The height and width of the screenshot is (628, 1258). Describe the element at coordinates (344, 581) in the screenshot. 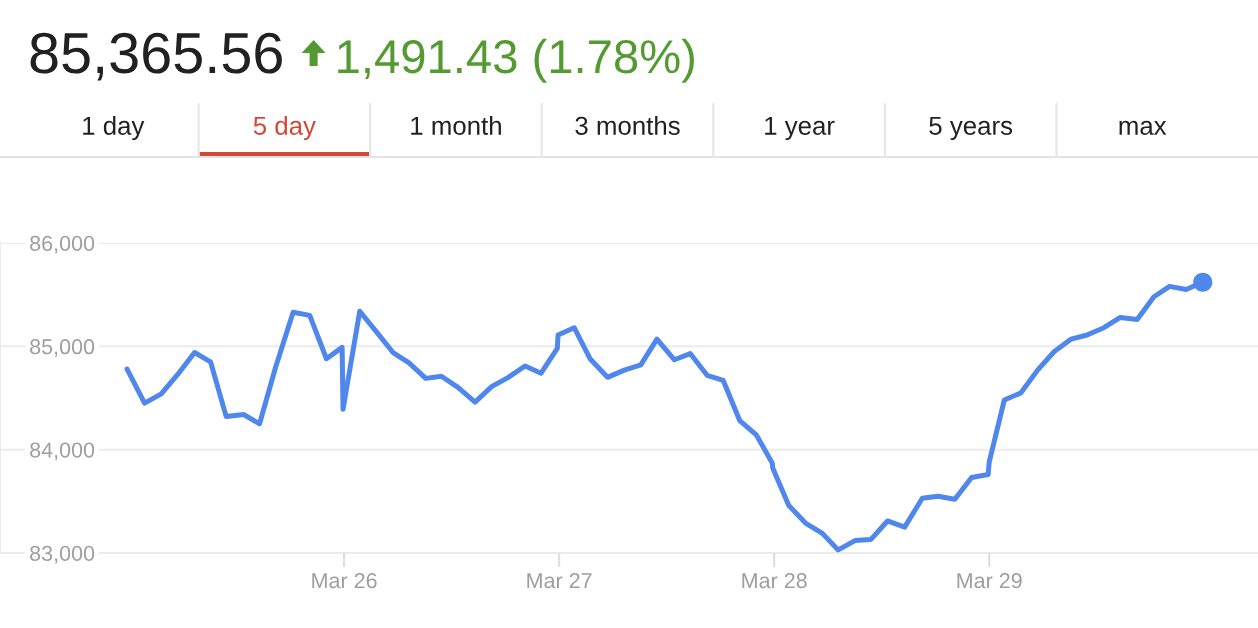

I see `x-tick-label: Mar 26` at that location.